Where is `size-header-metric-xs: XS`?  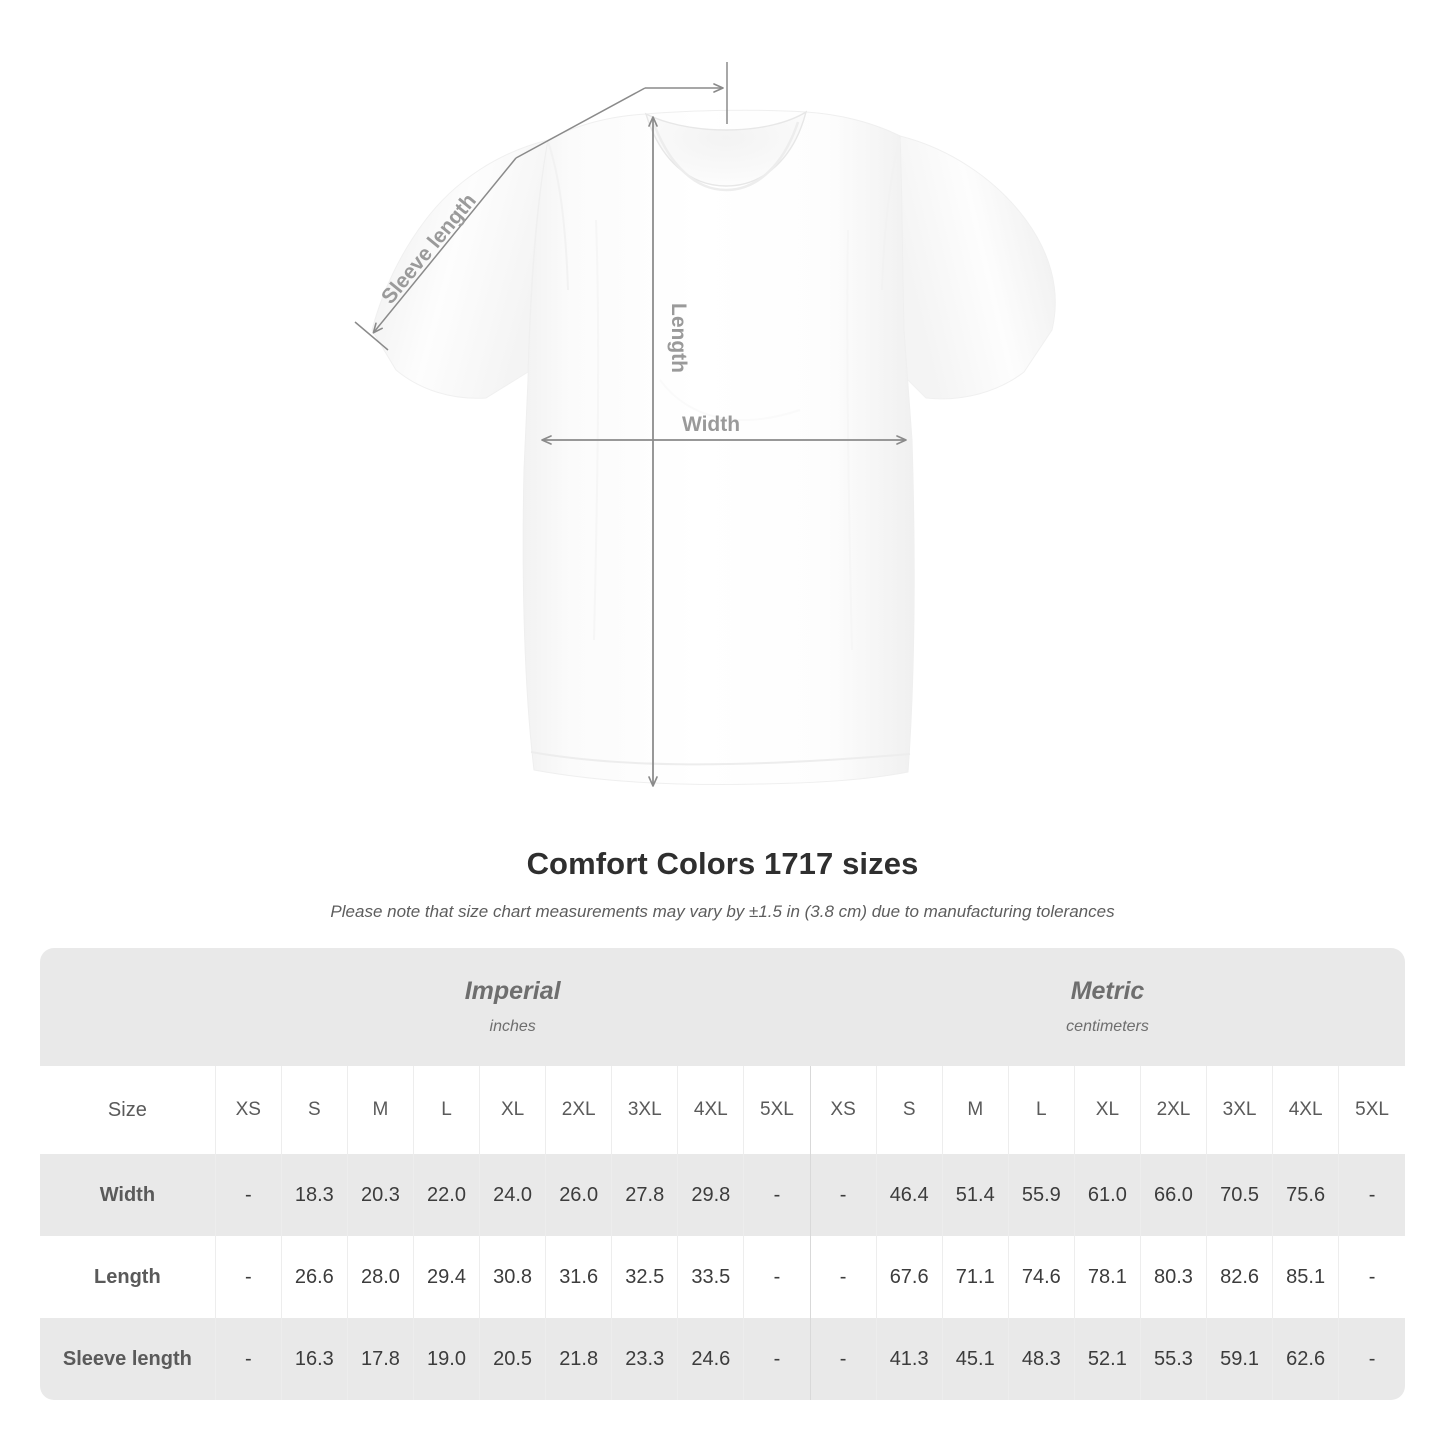
size-header-metric-xs: XS is located at coordinates (843, 1110).